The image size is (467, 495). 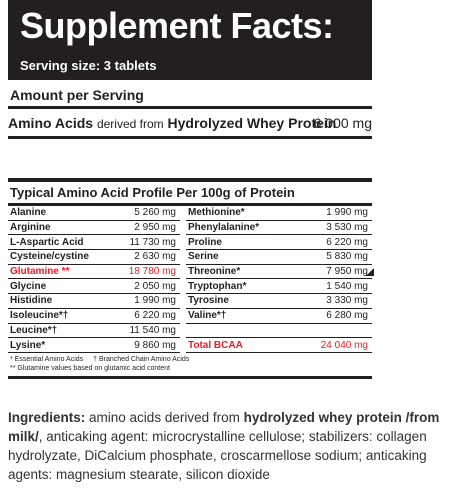 What do you see at coordinates (190, 96) in the screenshot?
I see `amount-per-serving-row: Amount per Serving` at bounding box center [190, 96].